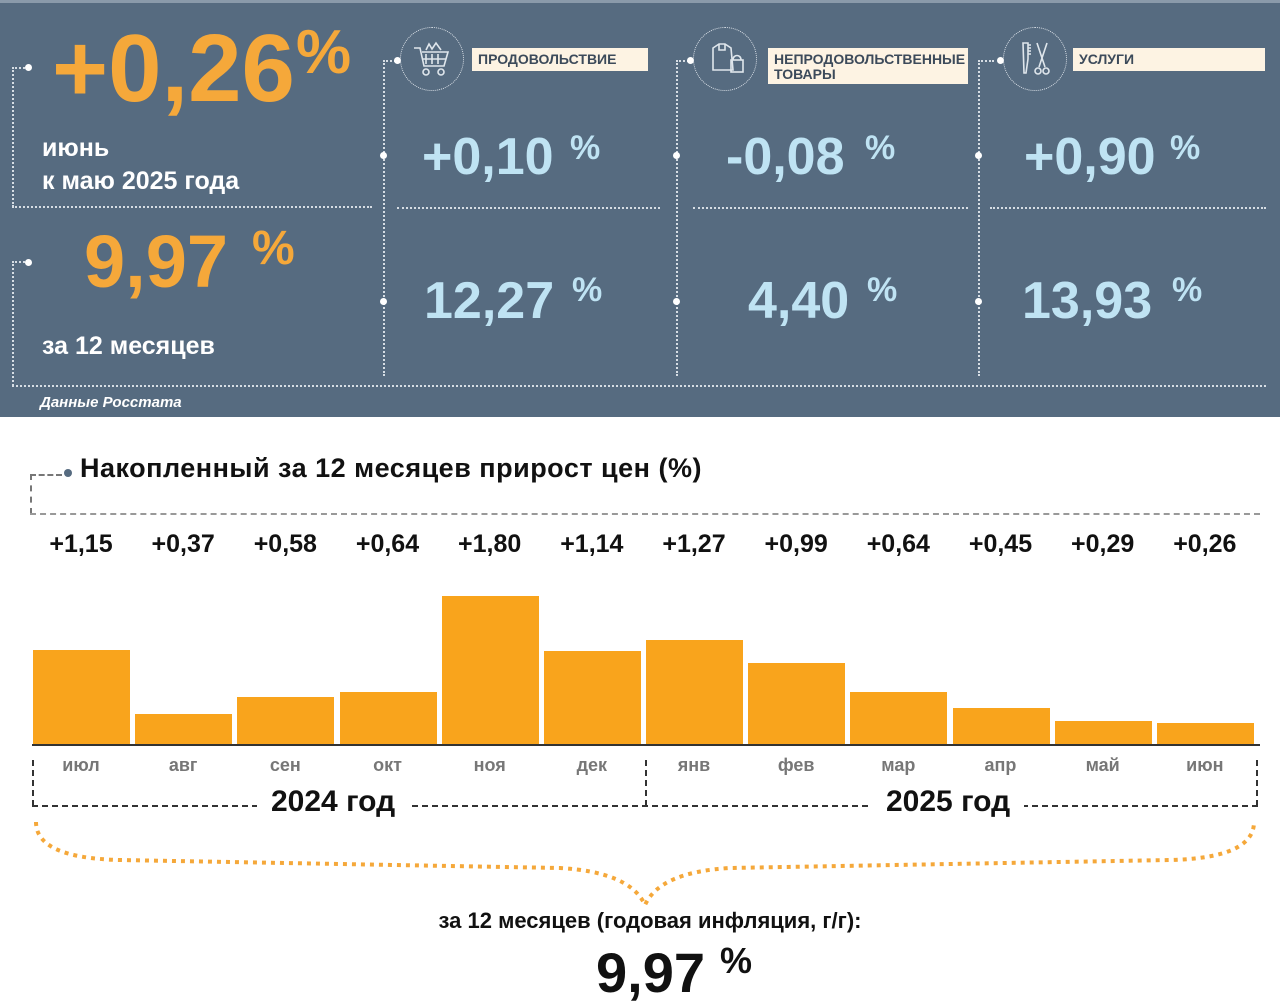  I want to click on footer-pct: %, so click(736, 960).